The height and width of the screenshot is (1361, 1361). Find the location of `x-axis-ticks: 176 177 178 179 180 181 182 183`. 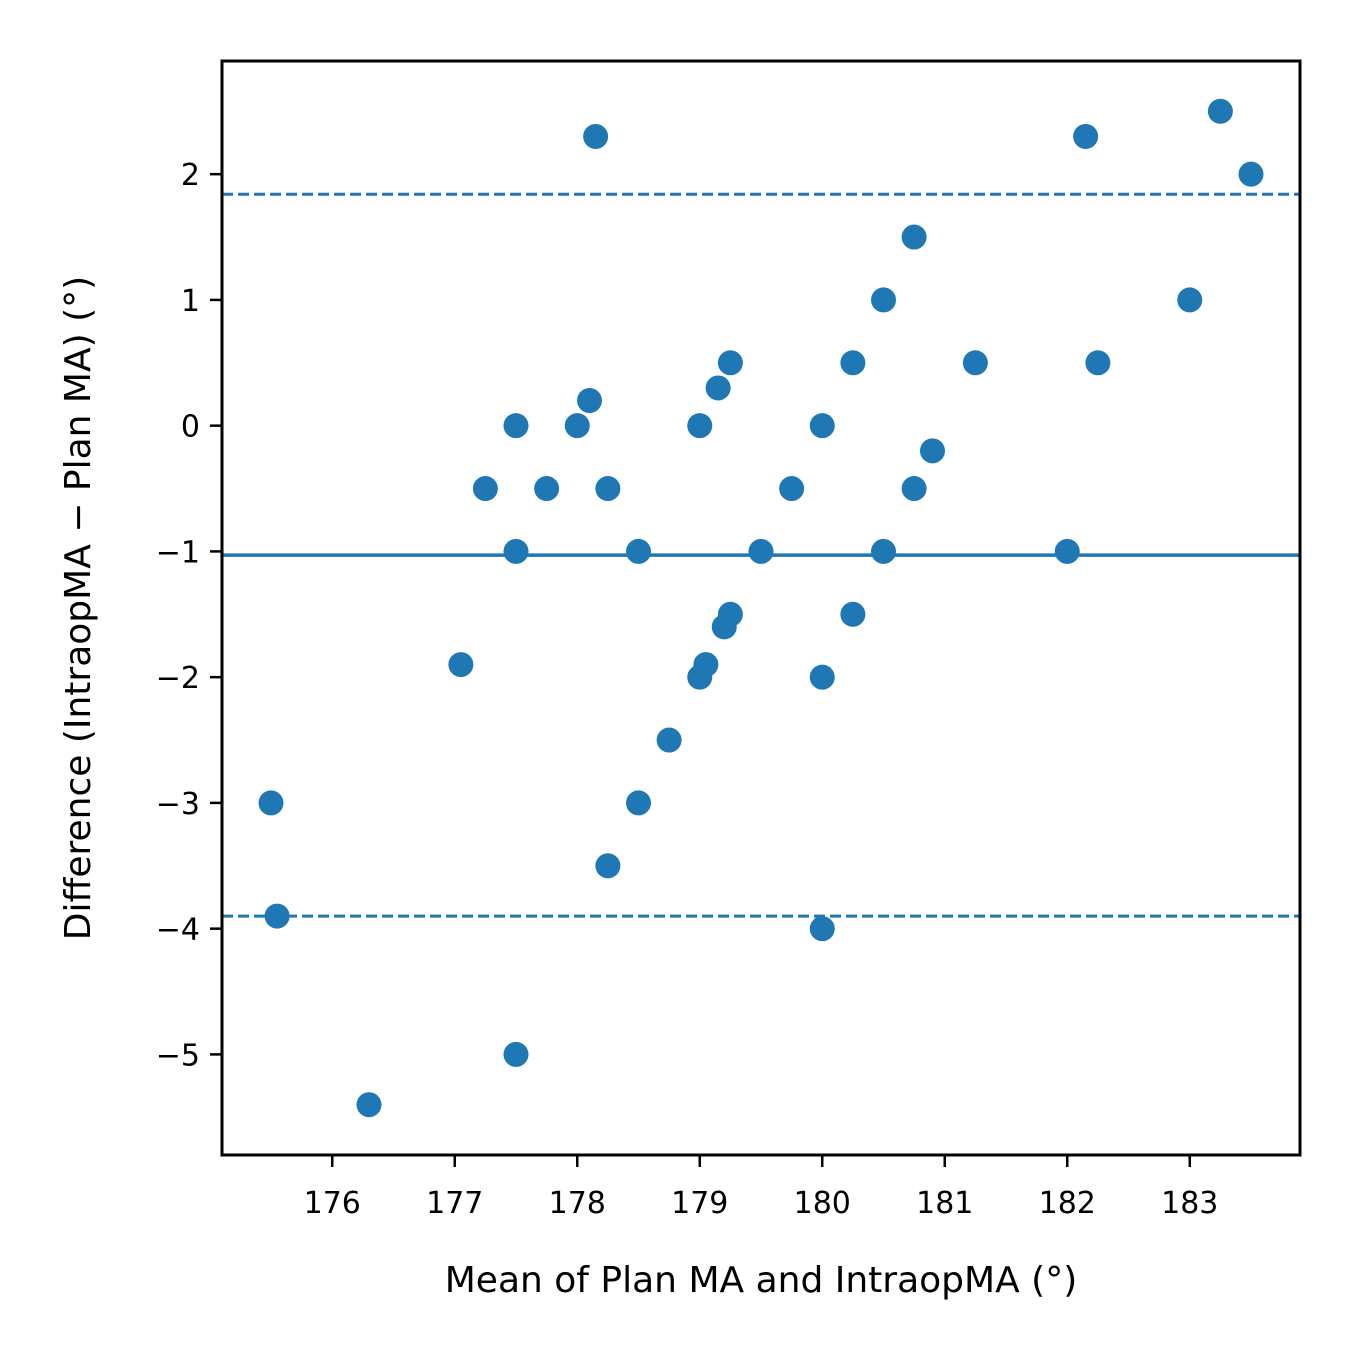

x-axis-ticks: 176 177 178 179 180 181 182 183 is located at coordinates (761, 1188).